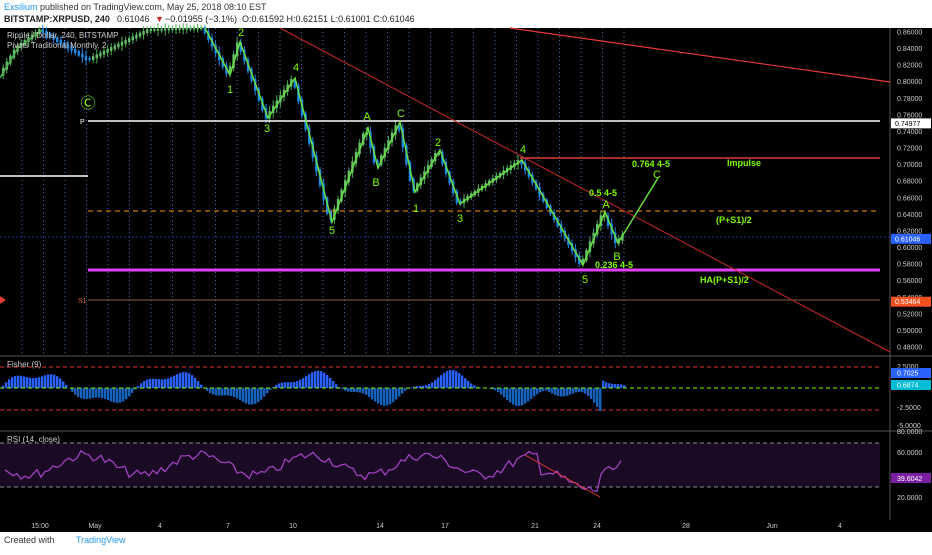 The width and height of the screenshot is (932, 555). What do you see at coordinates (293, 526) in the screenshot?
I see `time-tick-label: 10` at bounding box center [293, 526].